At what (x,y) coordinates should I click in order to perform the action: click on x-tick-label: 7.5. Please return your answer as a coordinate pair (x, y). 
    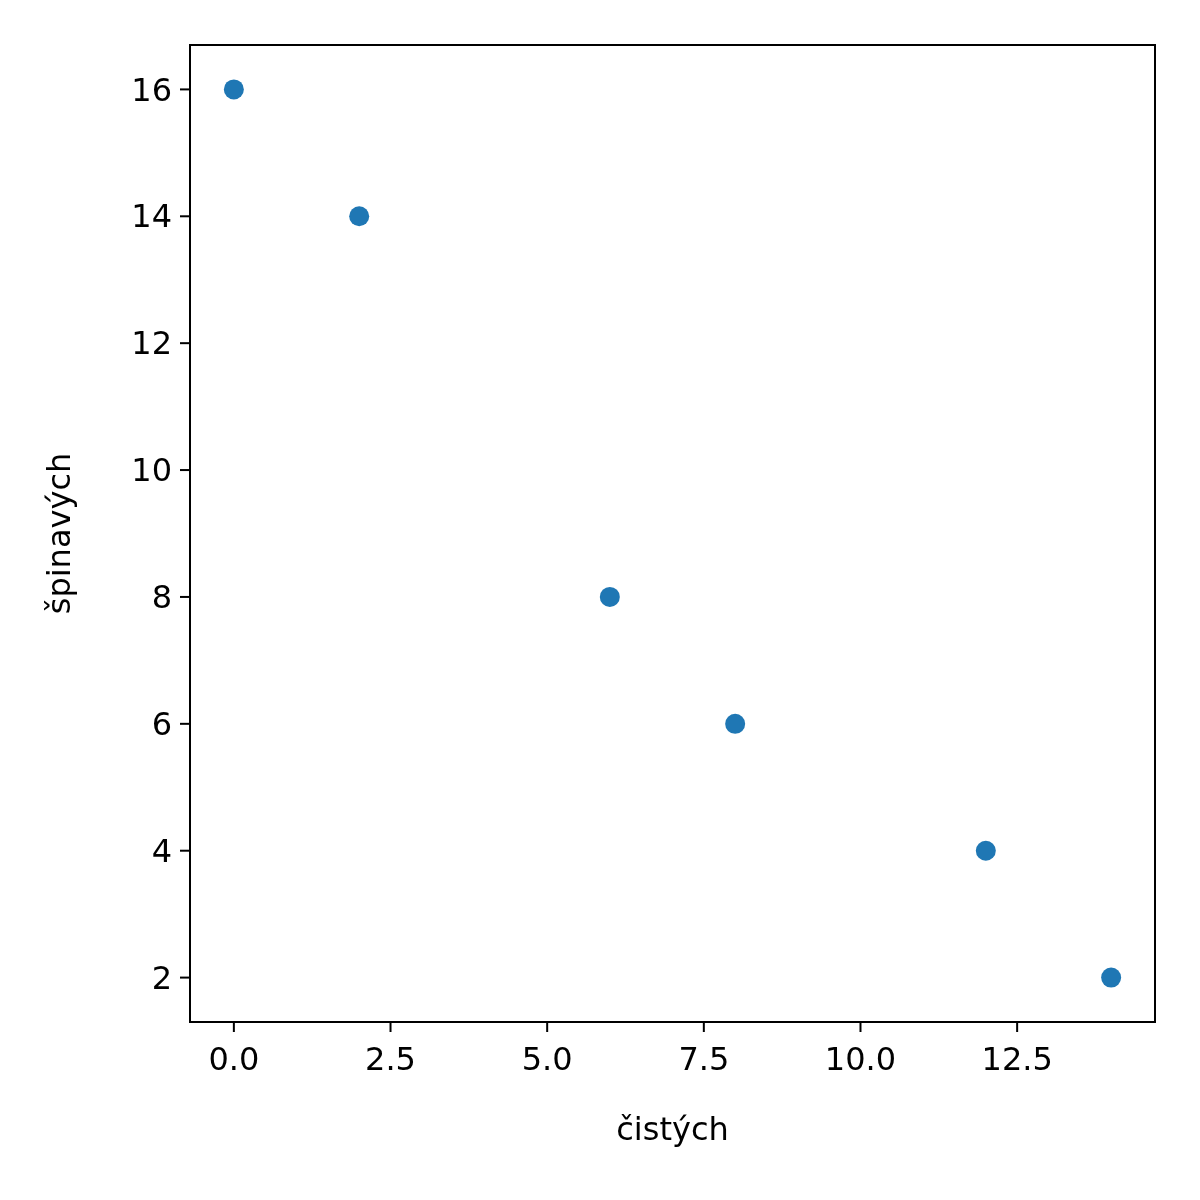
    Looking at the image, I should click on (704, 1059).